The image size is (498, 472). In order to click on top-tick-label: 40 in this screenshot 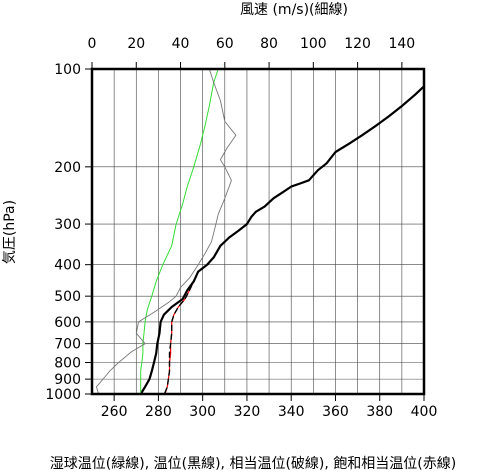, I will do `click(181, 44)`.